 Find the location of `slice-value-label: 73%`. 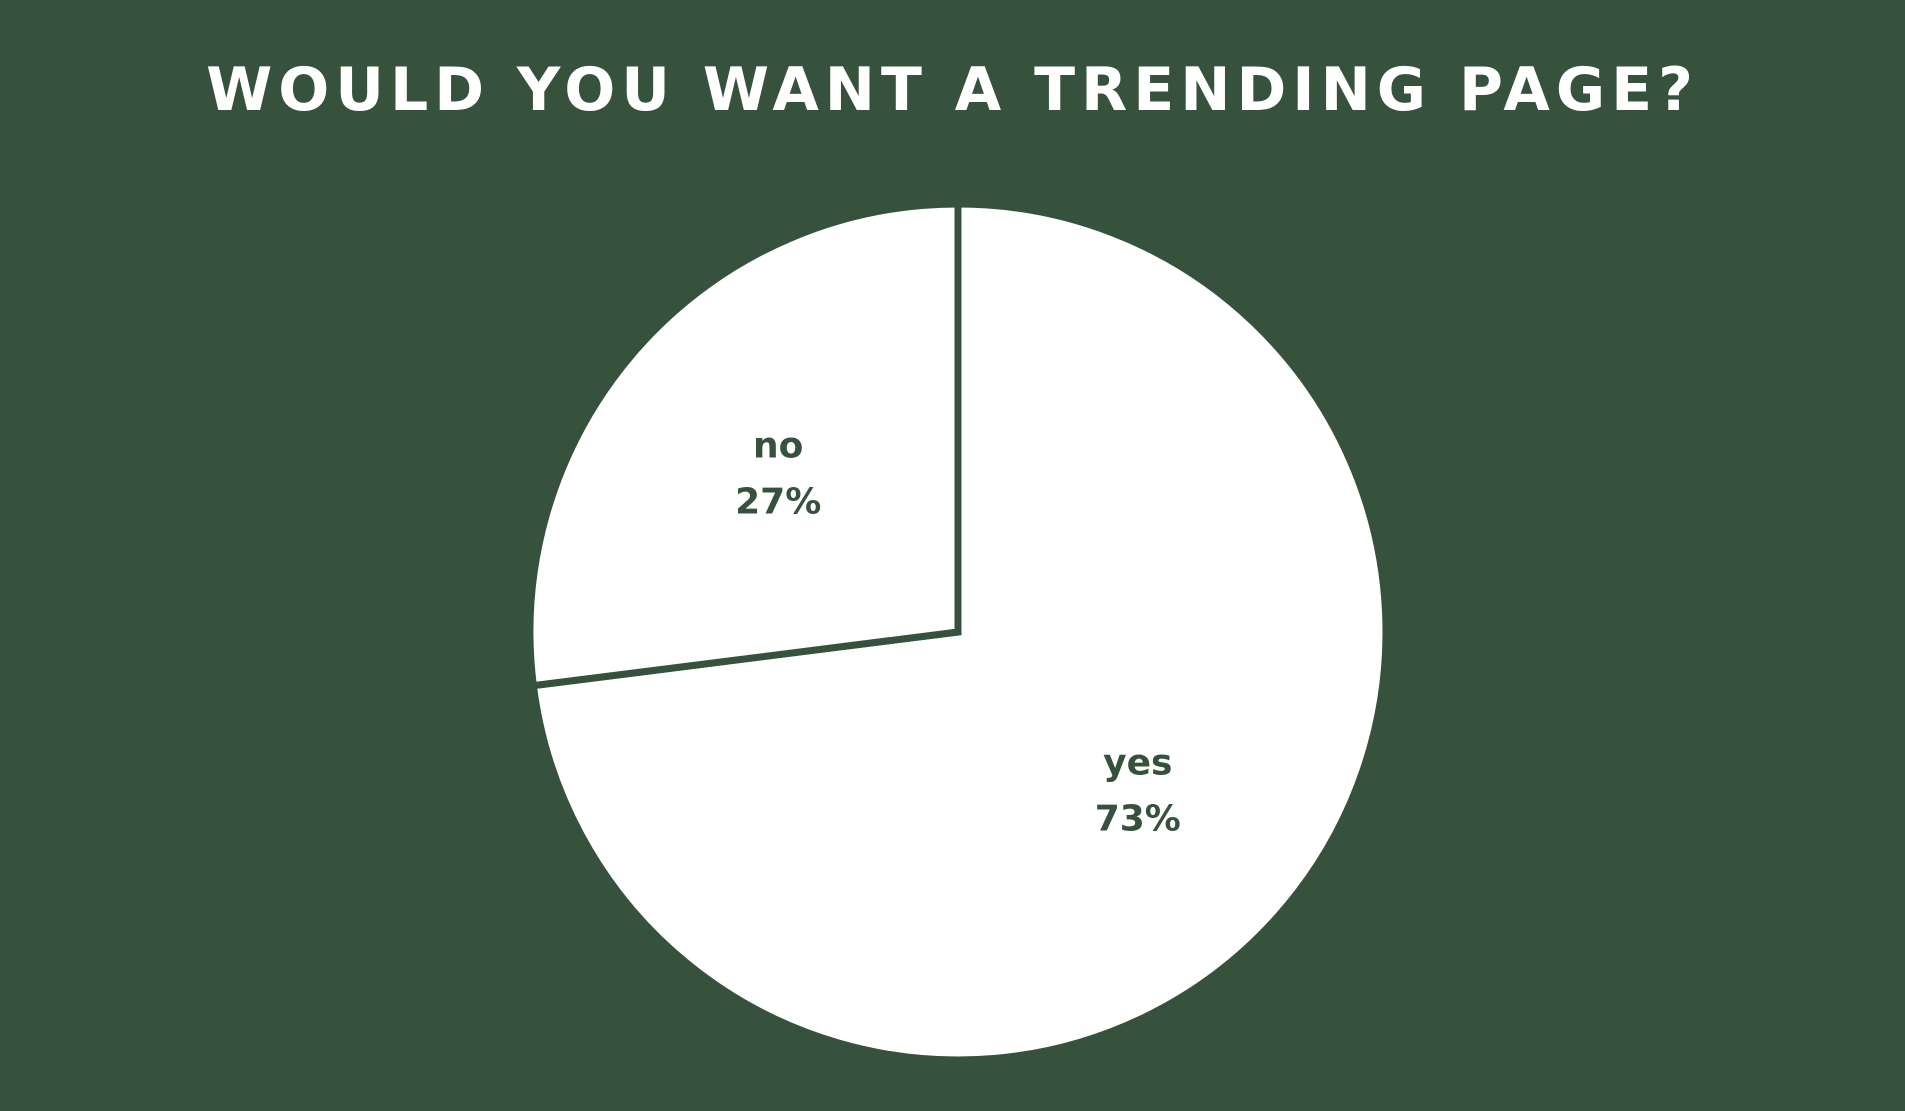

slice-value-label: 73% is located at coordinates (1138, 819).